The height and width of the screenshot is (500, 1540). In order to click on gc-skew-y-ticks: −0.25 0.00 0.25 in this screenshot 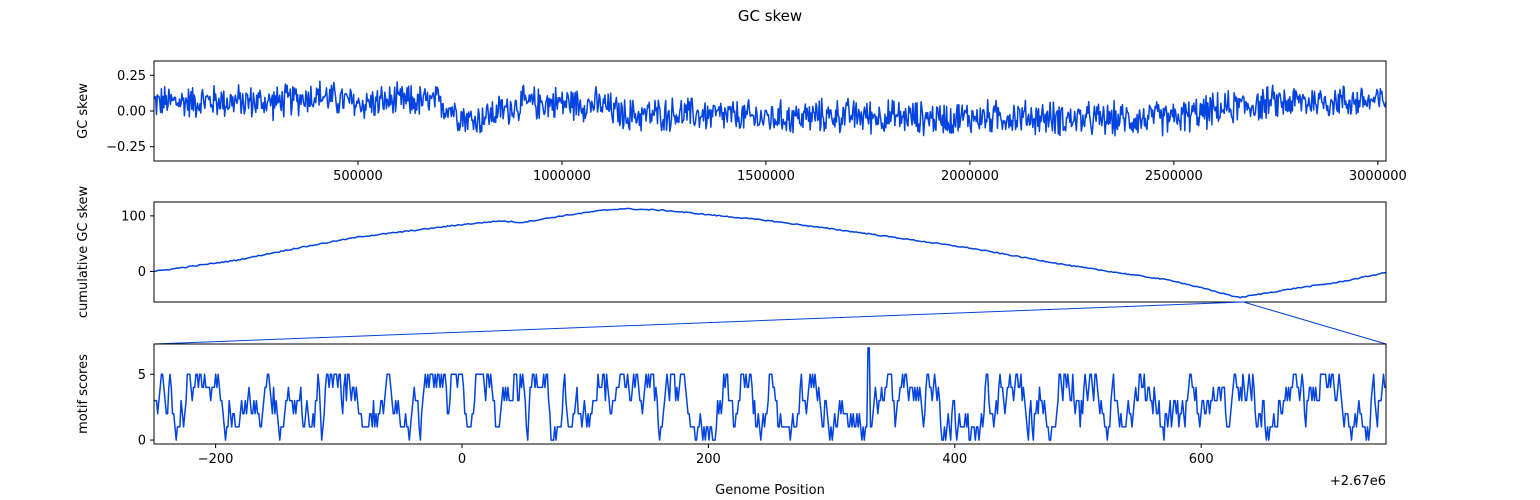, I will do `click(130, 112)`.